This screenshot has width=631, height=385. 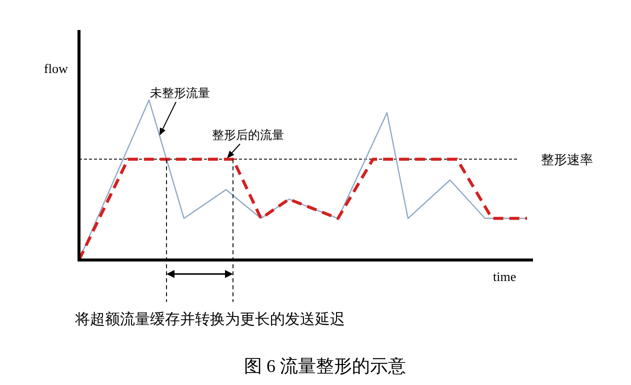 What do you see at coordinates (325, 366) in the screenshot?
I see `title: 图 6 流量整形的示意` at bounding box center [325, 366].